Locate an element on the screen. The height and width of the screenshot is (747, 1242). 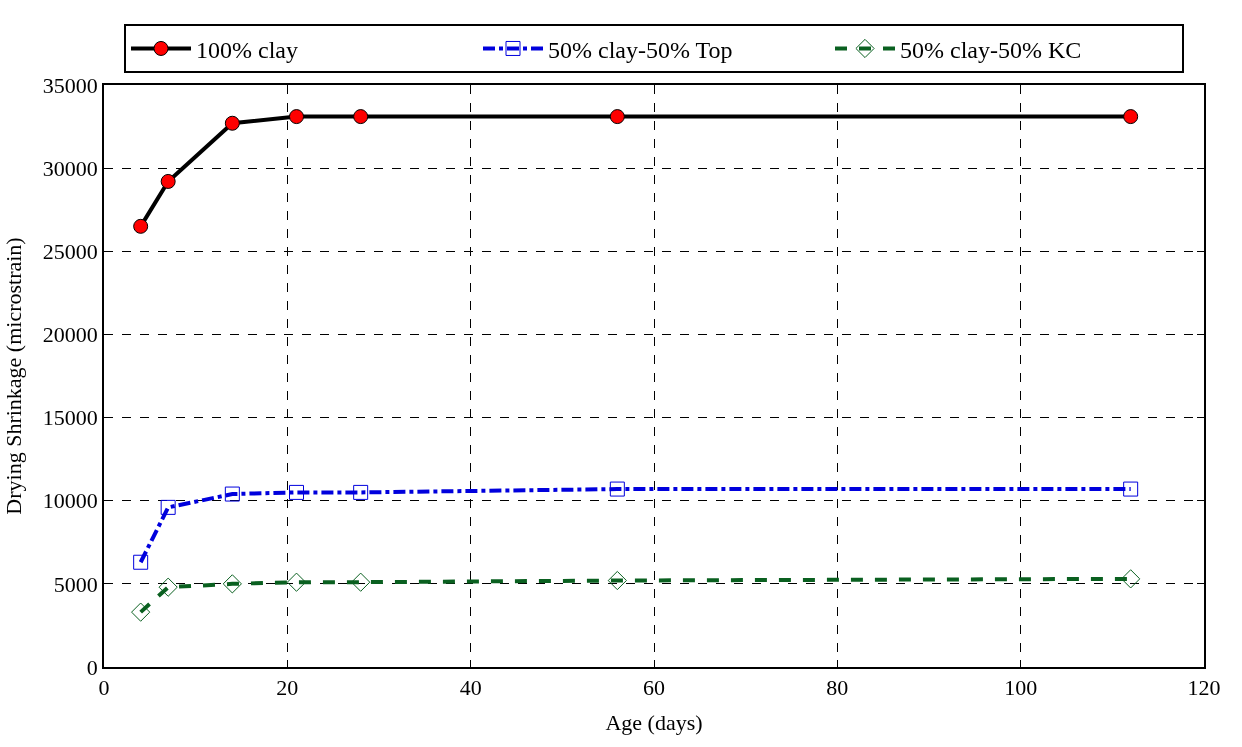
legend-label: 50% clay-50% Top is located at coordinates (640, 49).